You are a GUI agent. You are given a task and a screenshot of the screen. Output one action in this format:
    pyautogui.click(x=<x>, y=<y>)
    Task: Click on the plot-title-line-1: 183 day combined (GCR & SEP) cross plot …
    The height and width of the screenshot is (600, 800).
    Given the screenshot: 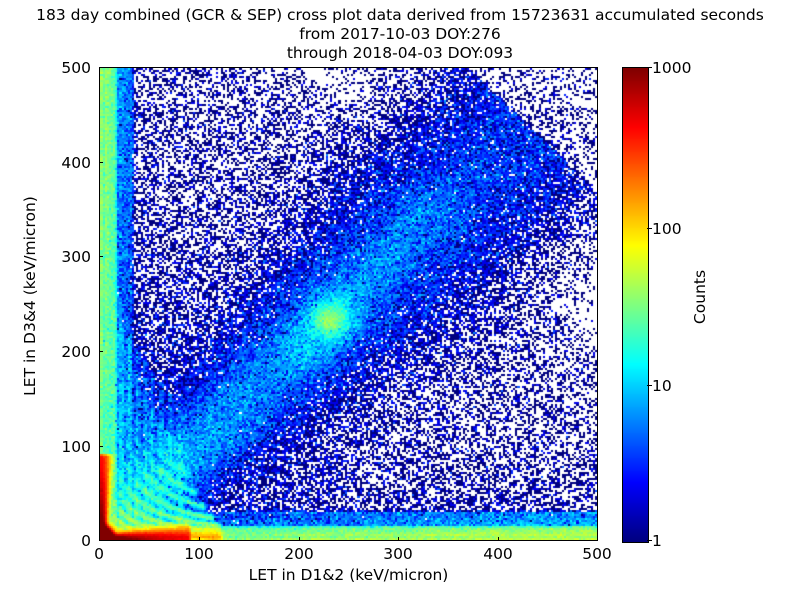 What is the action you would take?
    pyautogui.click(x=400, y=15)
    